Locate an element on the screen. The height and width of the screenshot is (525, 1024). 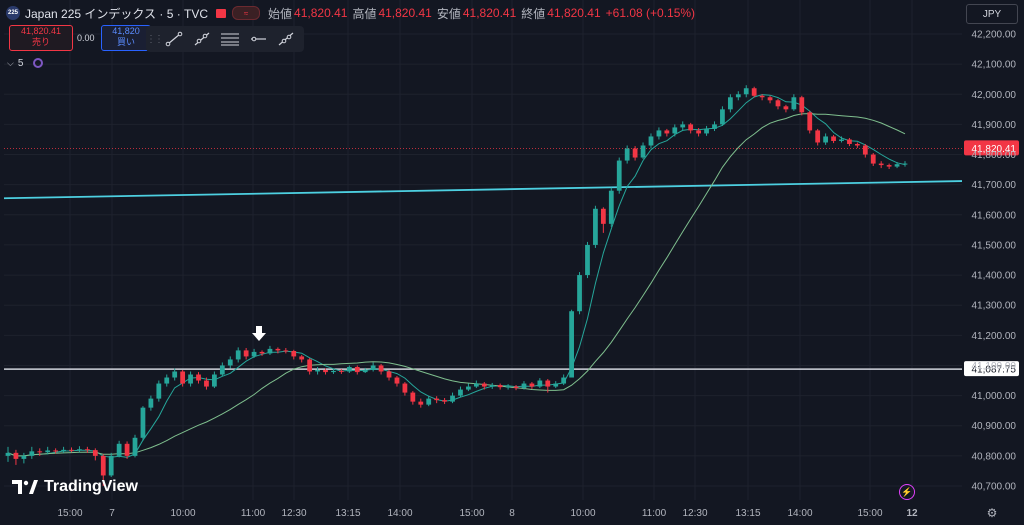
y-tick-label: 41,800.00 is located at coordinates (994, 155).